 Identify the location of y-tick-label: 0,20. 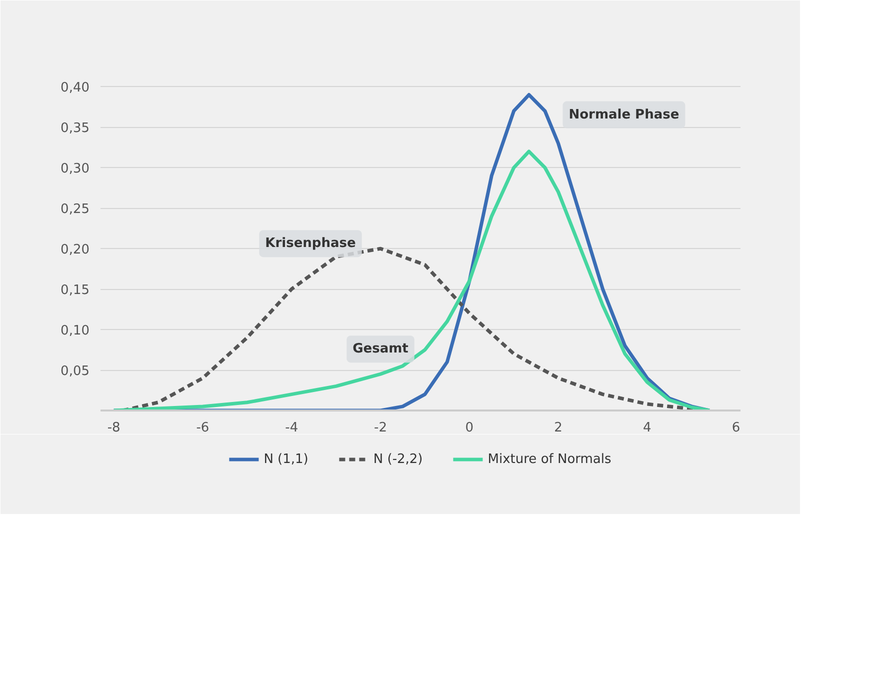
(75, 250).